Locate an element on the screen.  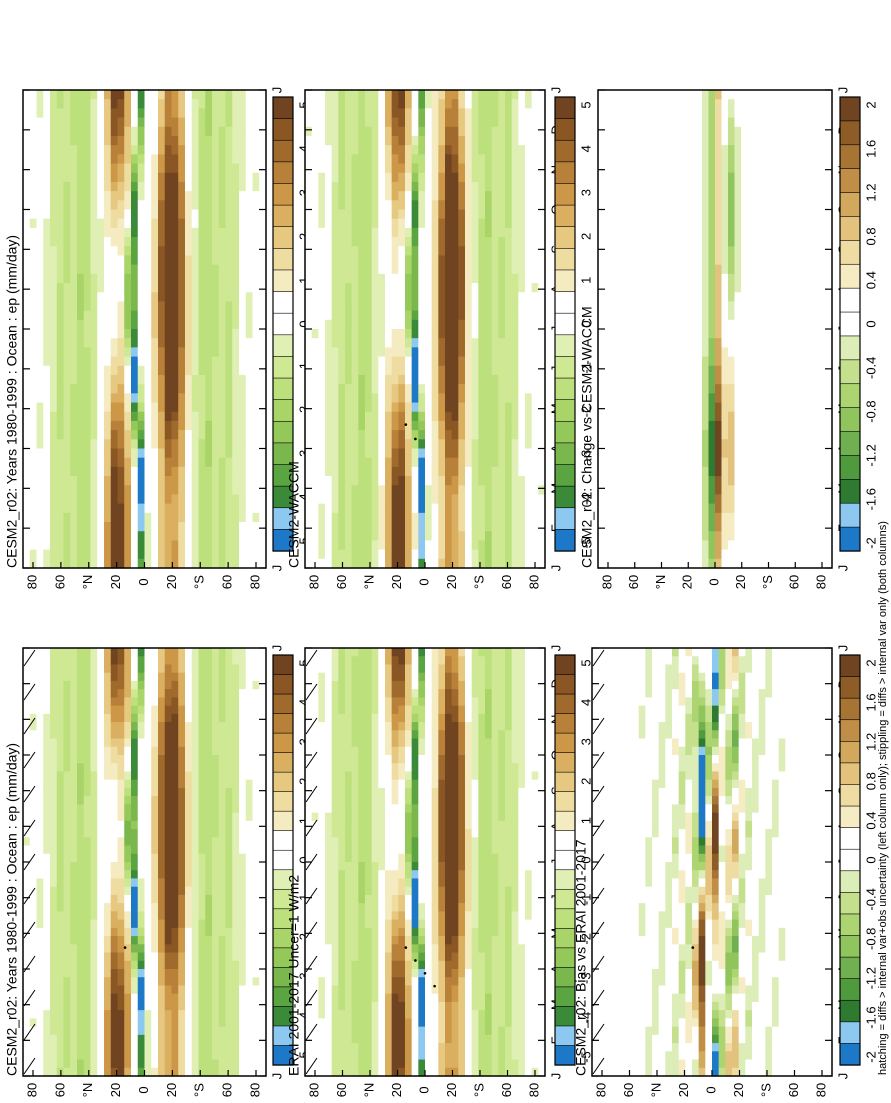
colorbar-swatch is located at coordinates (283, 723).